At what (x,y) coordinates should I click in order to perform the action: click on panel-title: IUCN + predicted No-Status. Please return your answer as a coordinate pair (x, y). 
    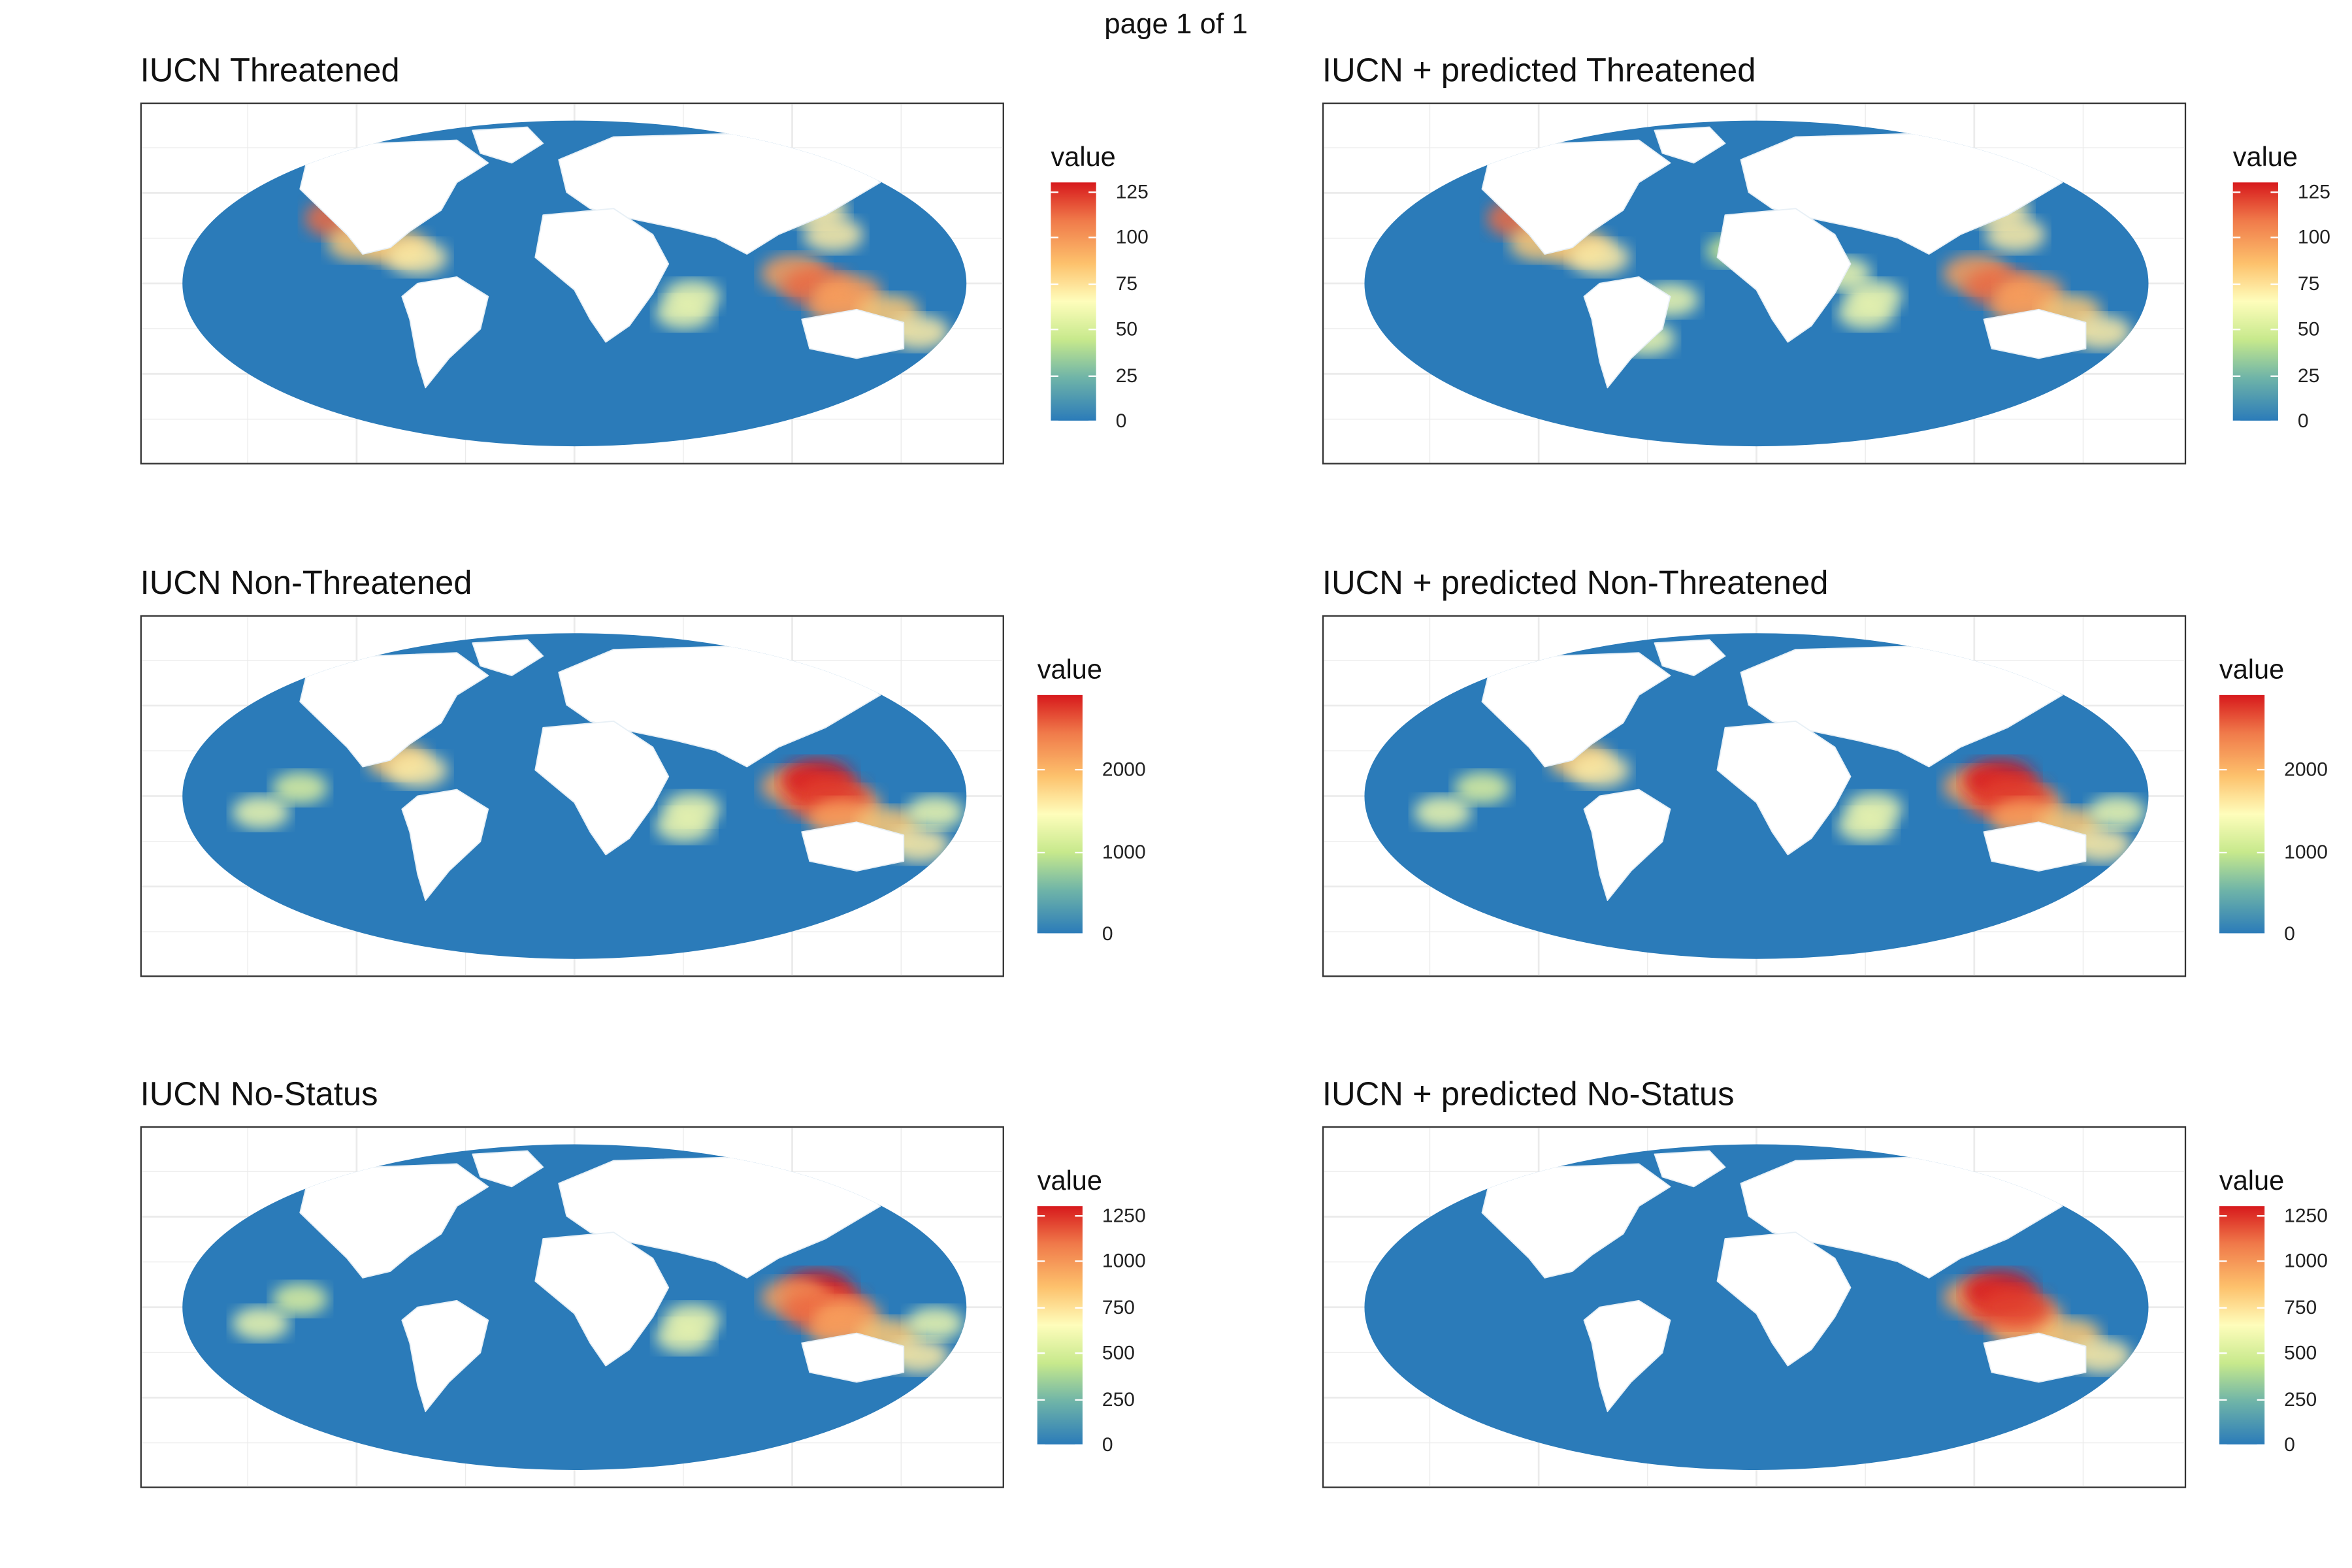
    Looking at the image, I should click on (1528, 1094).